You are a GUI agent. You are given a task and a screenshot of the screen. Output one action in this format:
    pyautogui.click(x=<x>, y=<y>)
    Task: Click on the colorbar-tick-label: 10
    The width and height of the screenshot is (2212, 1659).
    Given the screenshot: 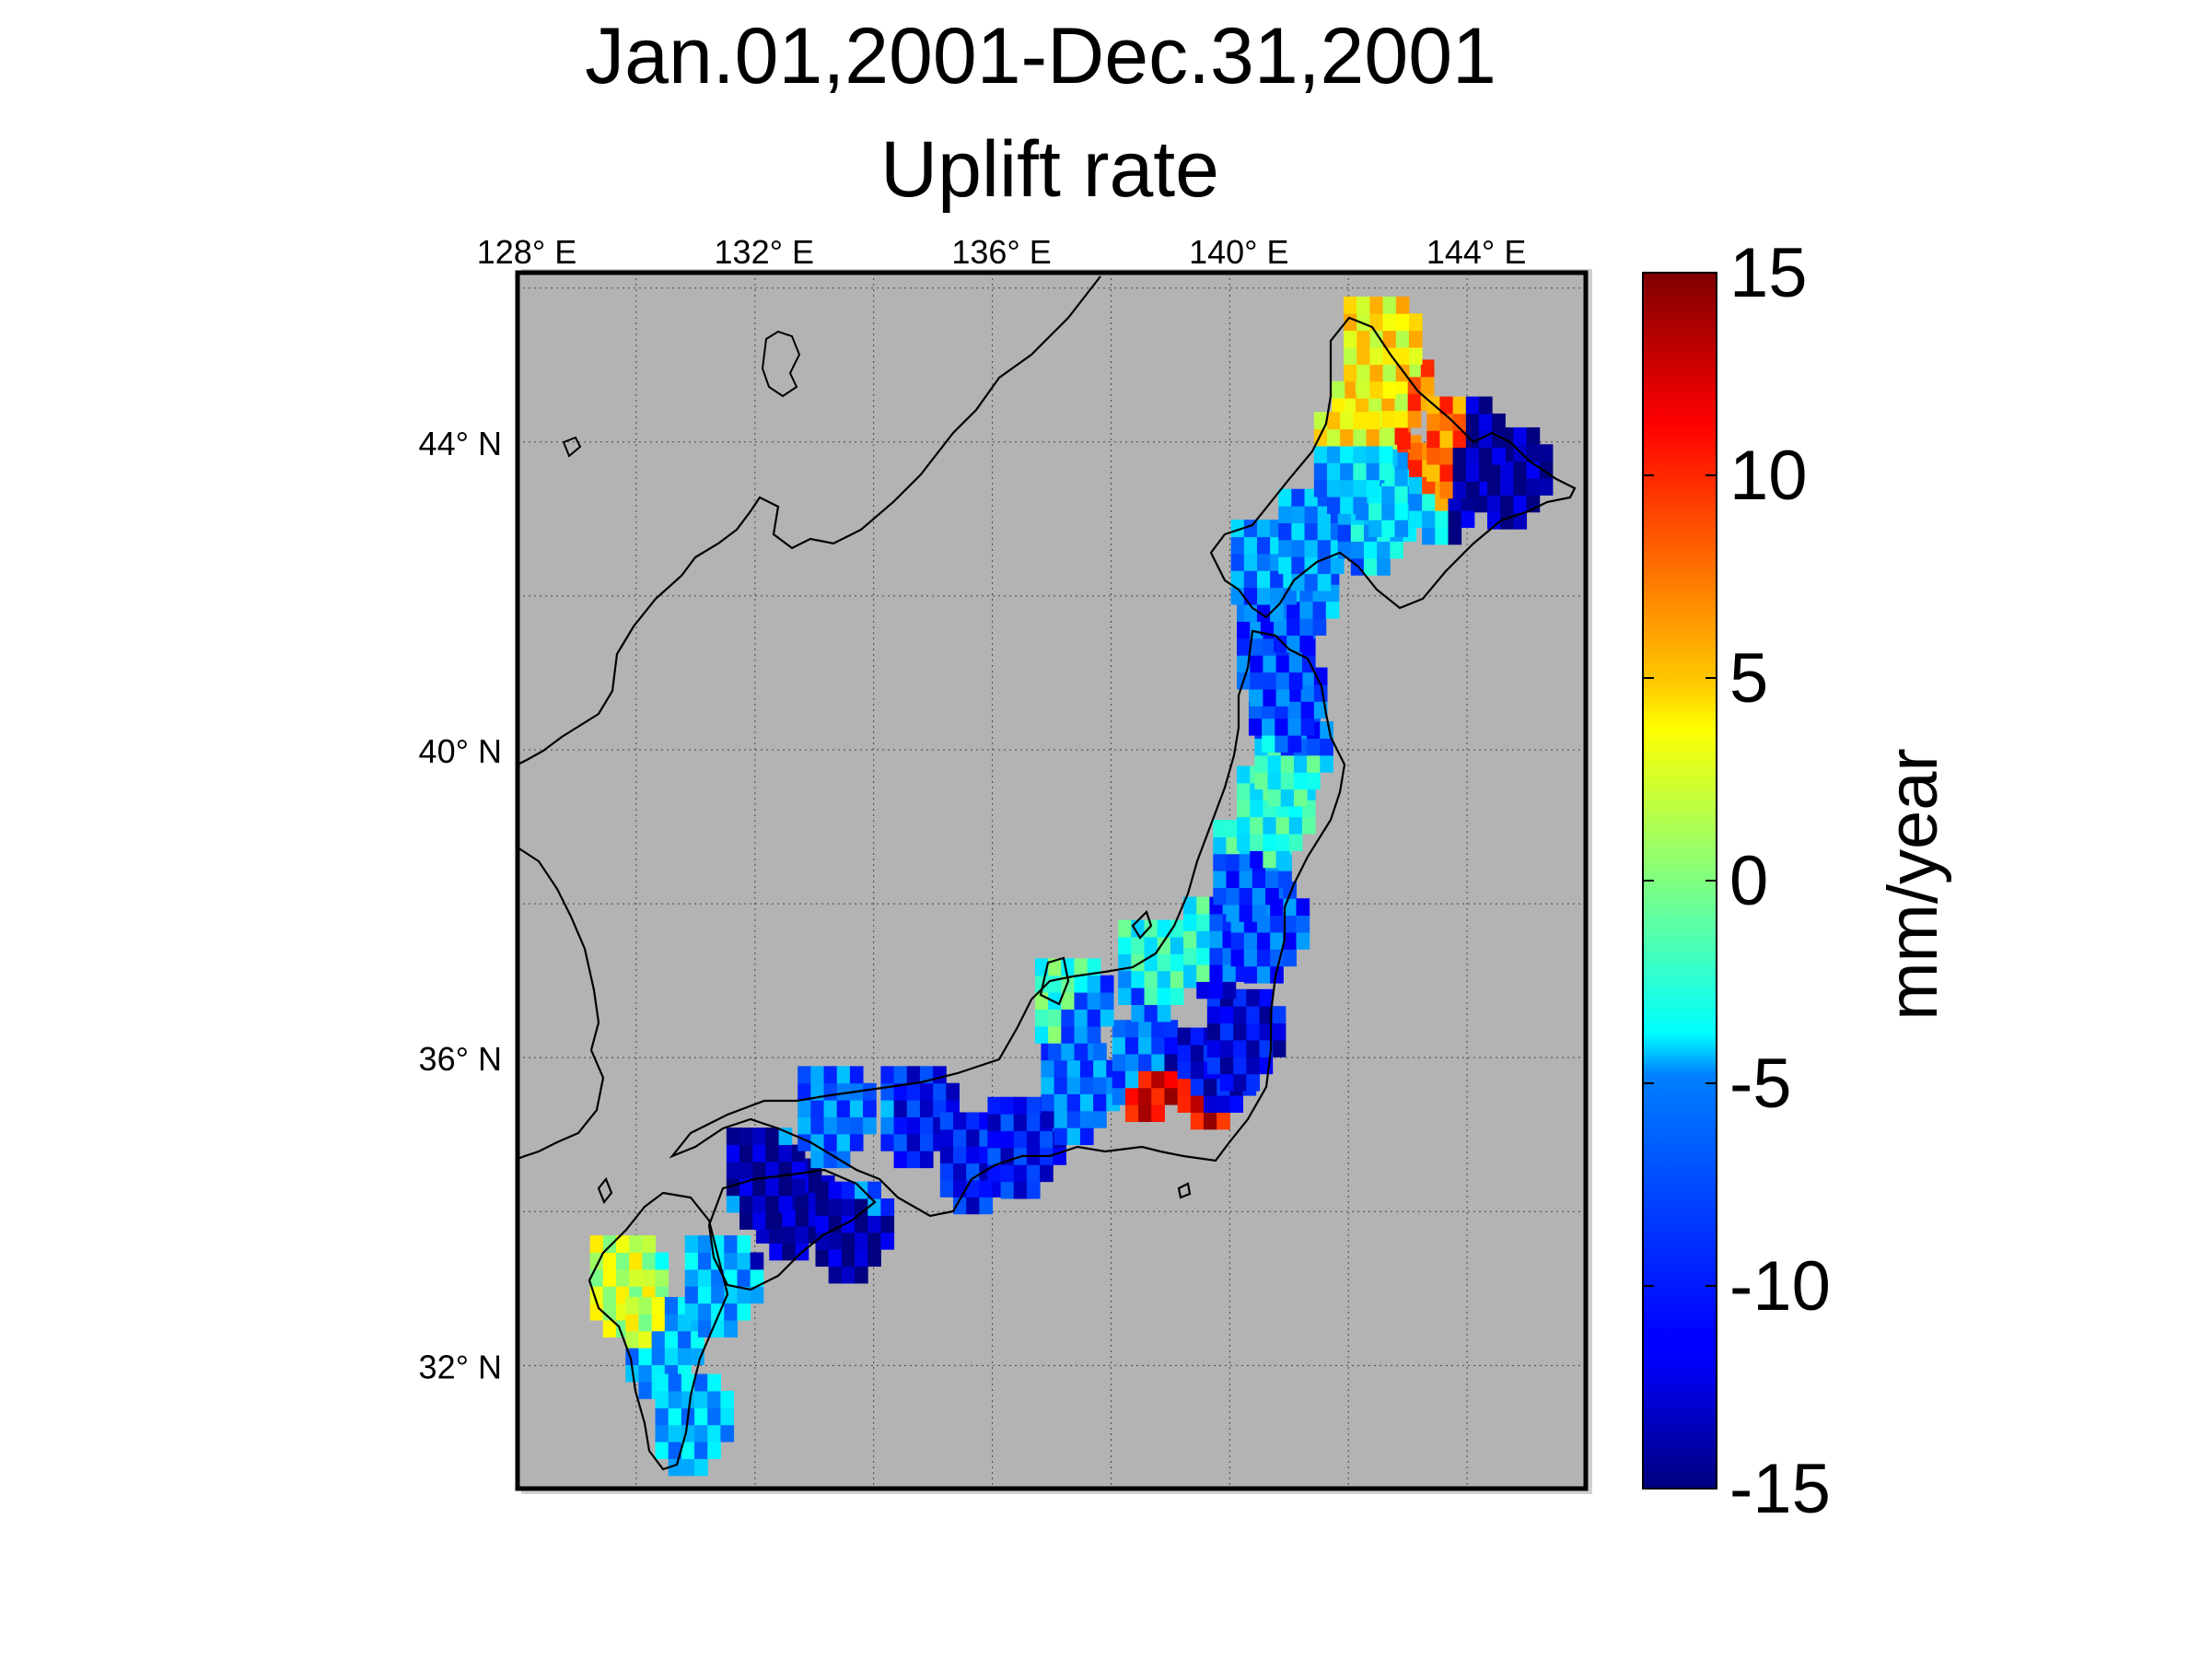 What is the action you would take?
    pyautogui.click(x=1769, y=476)
    